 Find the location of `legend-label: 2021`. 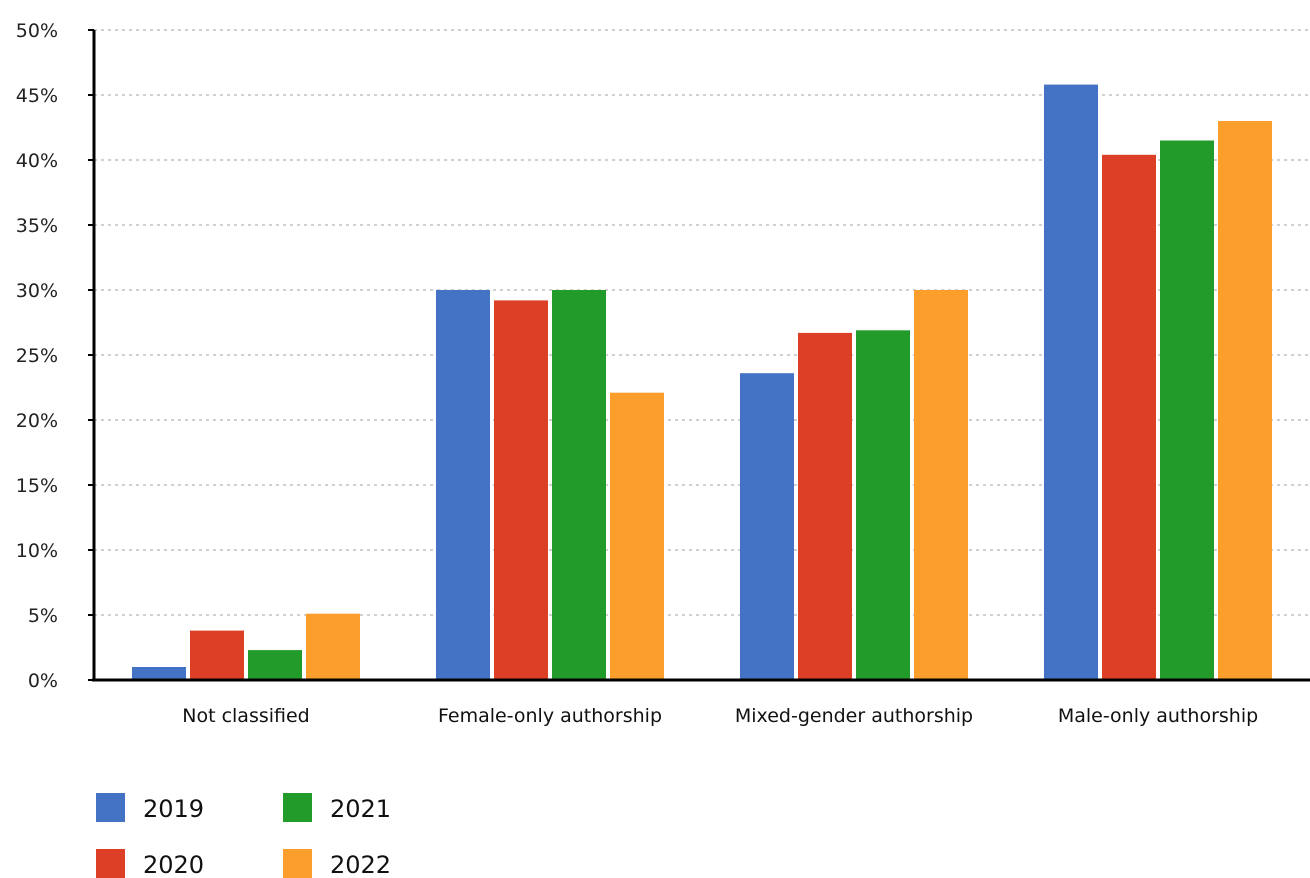

legend-label: 2021 is located at coordinates (360, 809).